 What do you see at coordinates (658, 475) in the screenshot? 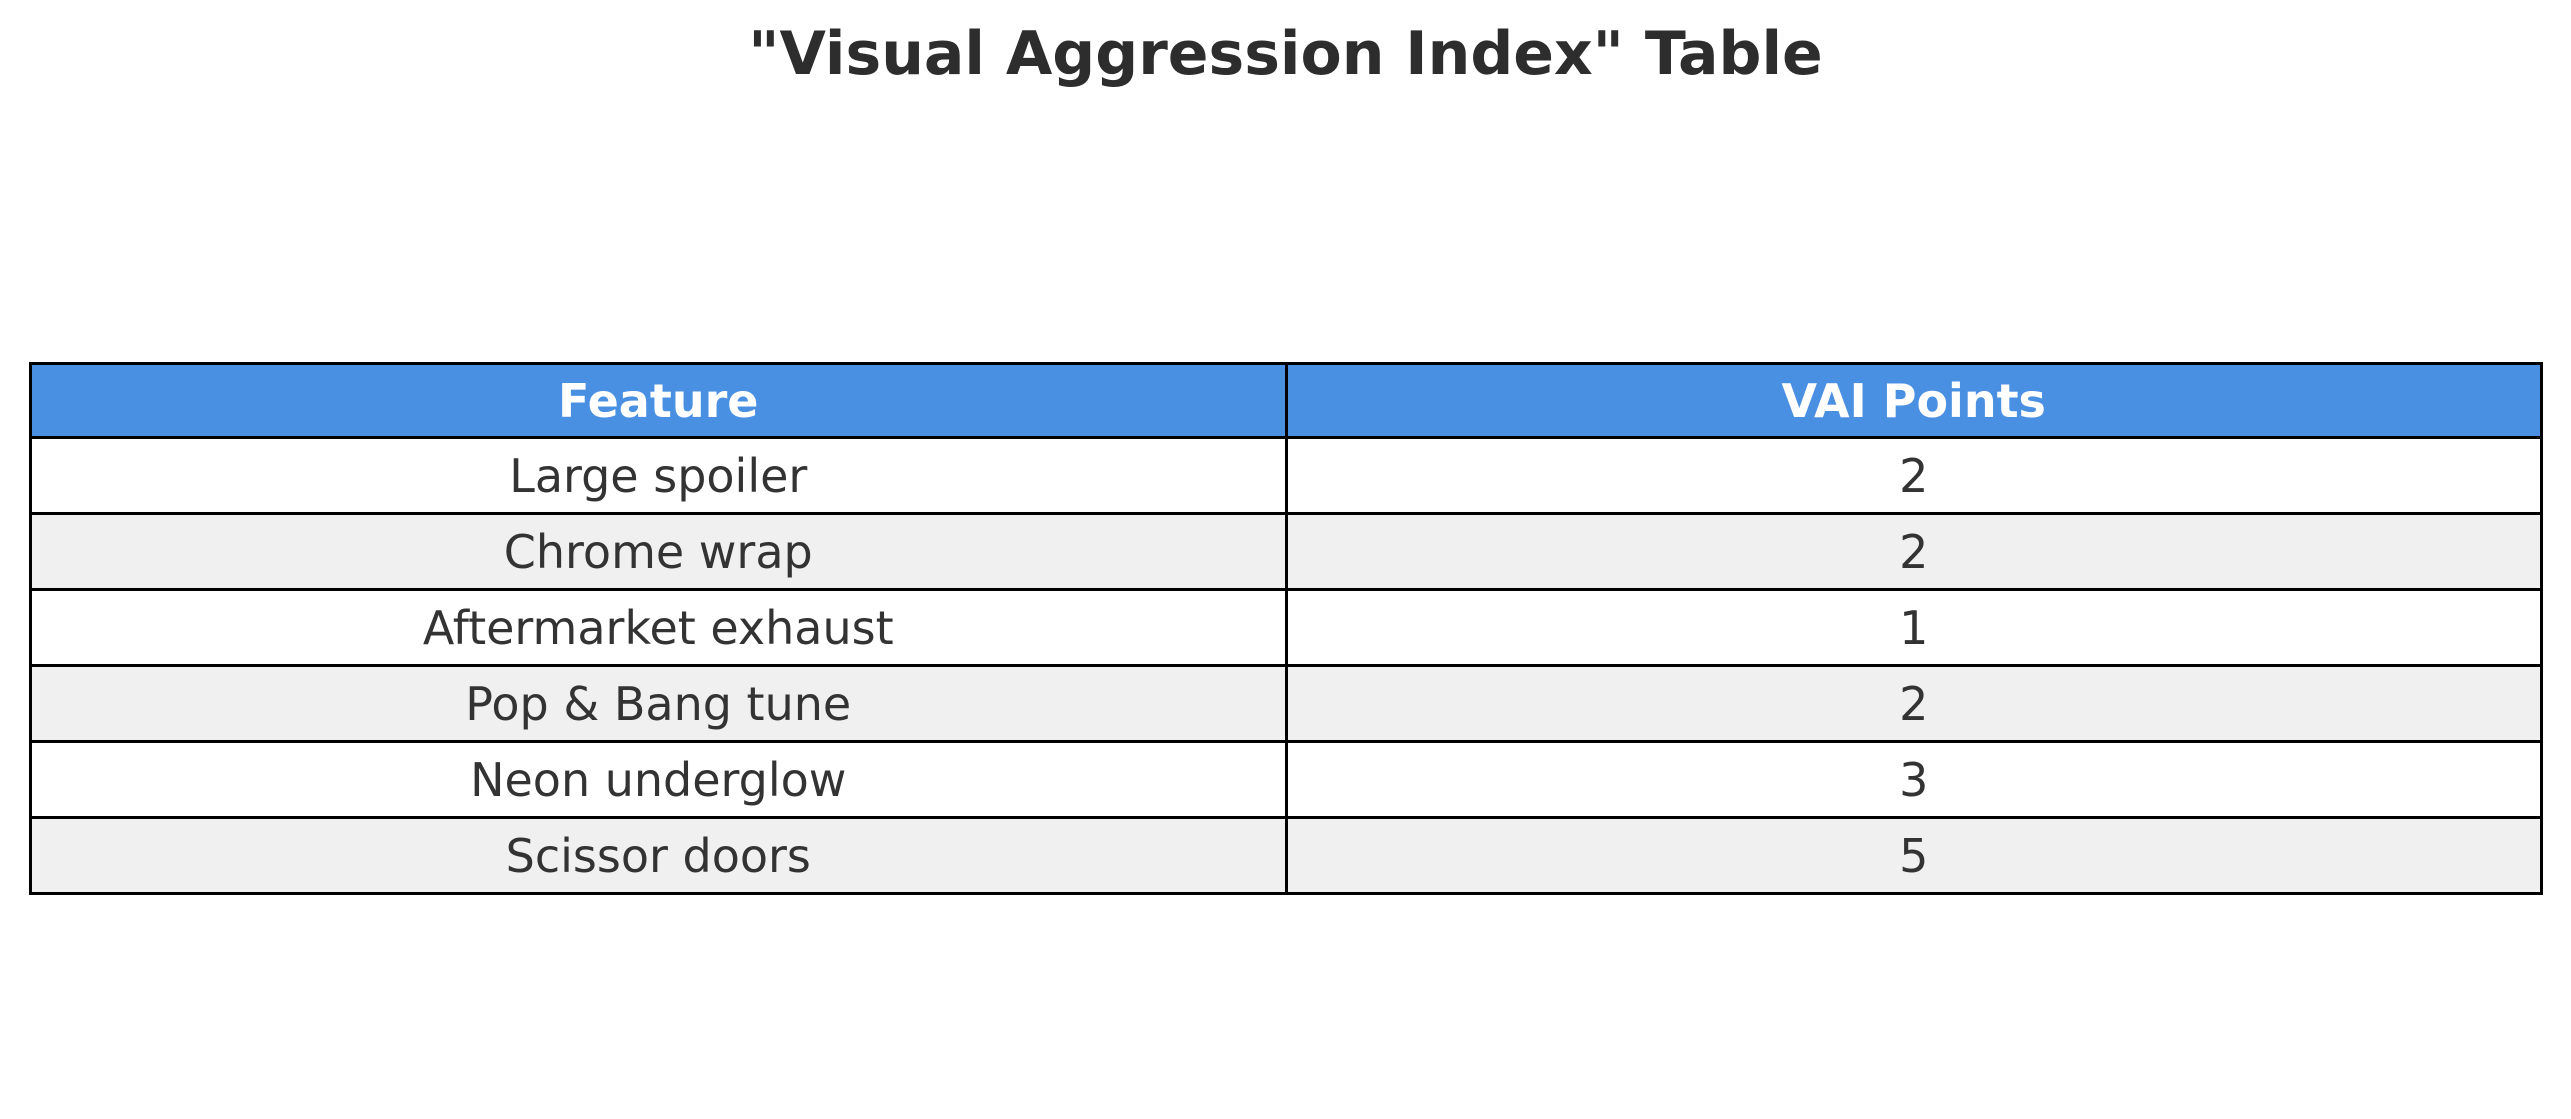
I see `feature-cell: Large spoiler` at bounding box center [658, 475].